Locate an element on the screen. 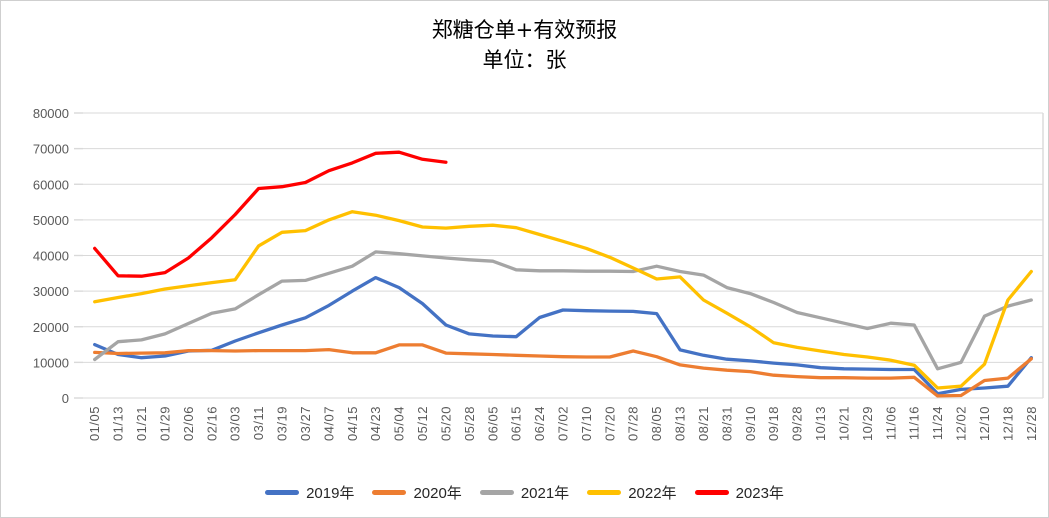  x-tick-label: 11/06 is located at coordinates (890, 423).